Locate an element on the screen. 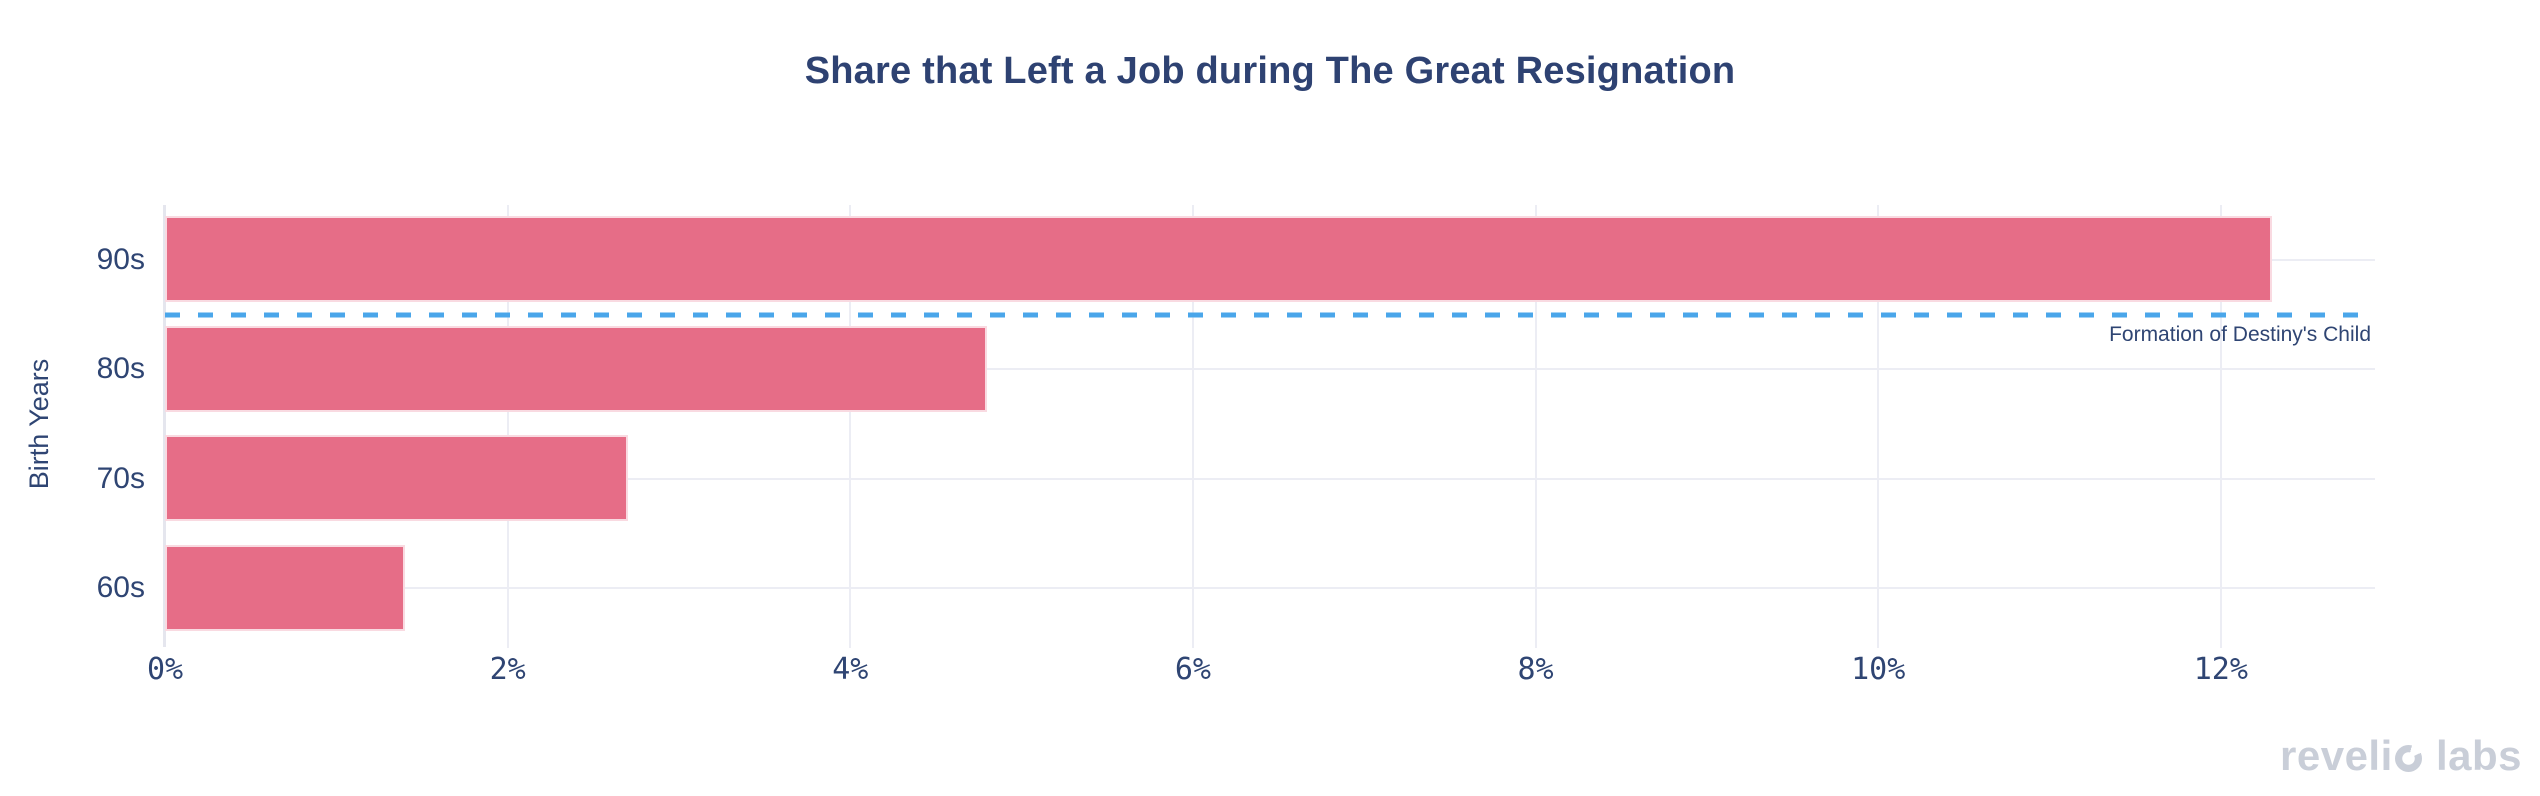 The width and height of the screenshot is (2540, 796). y-category-label-70s: 70s is located at coordinates (120, 478).